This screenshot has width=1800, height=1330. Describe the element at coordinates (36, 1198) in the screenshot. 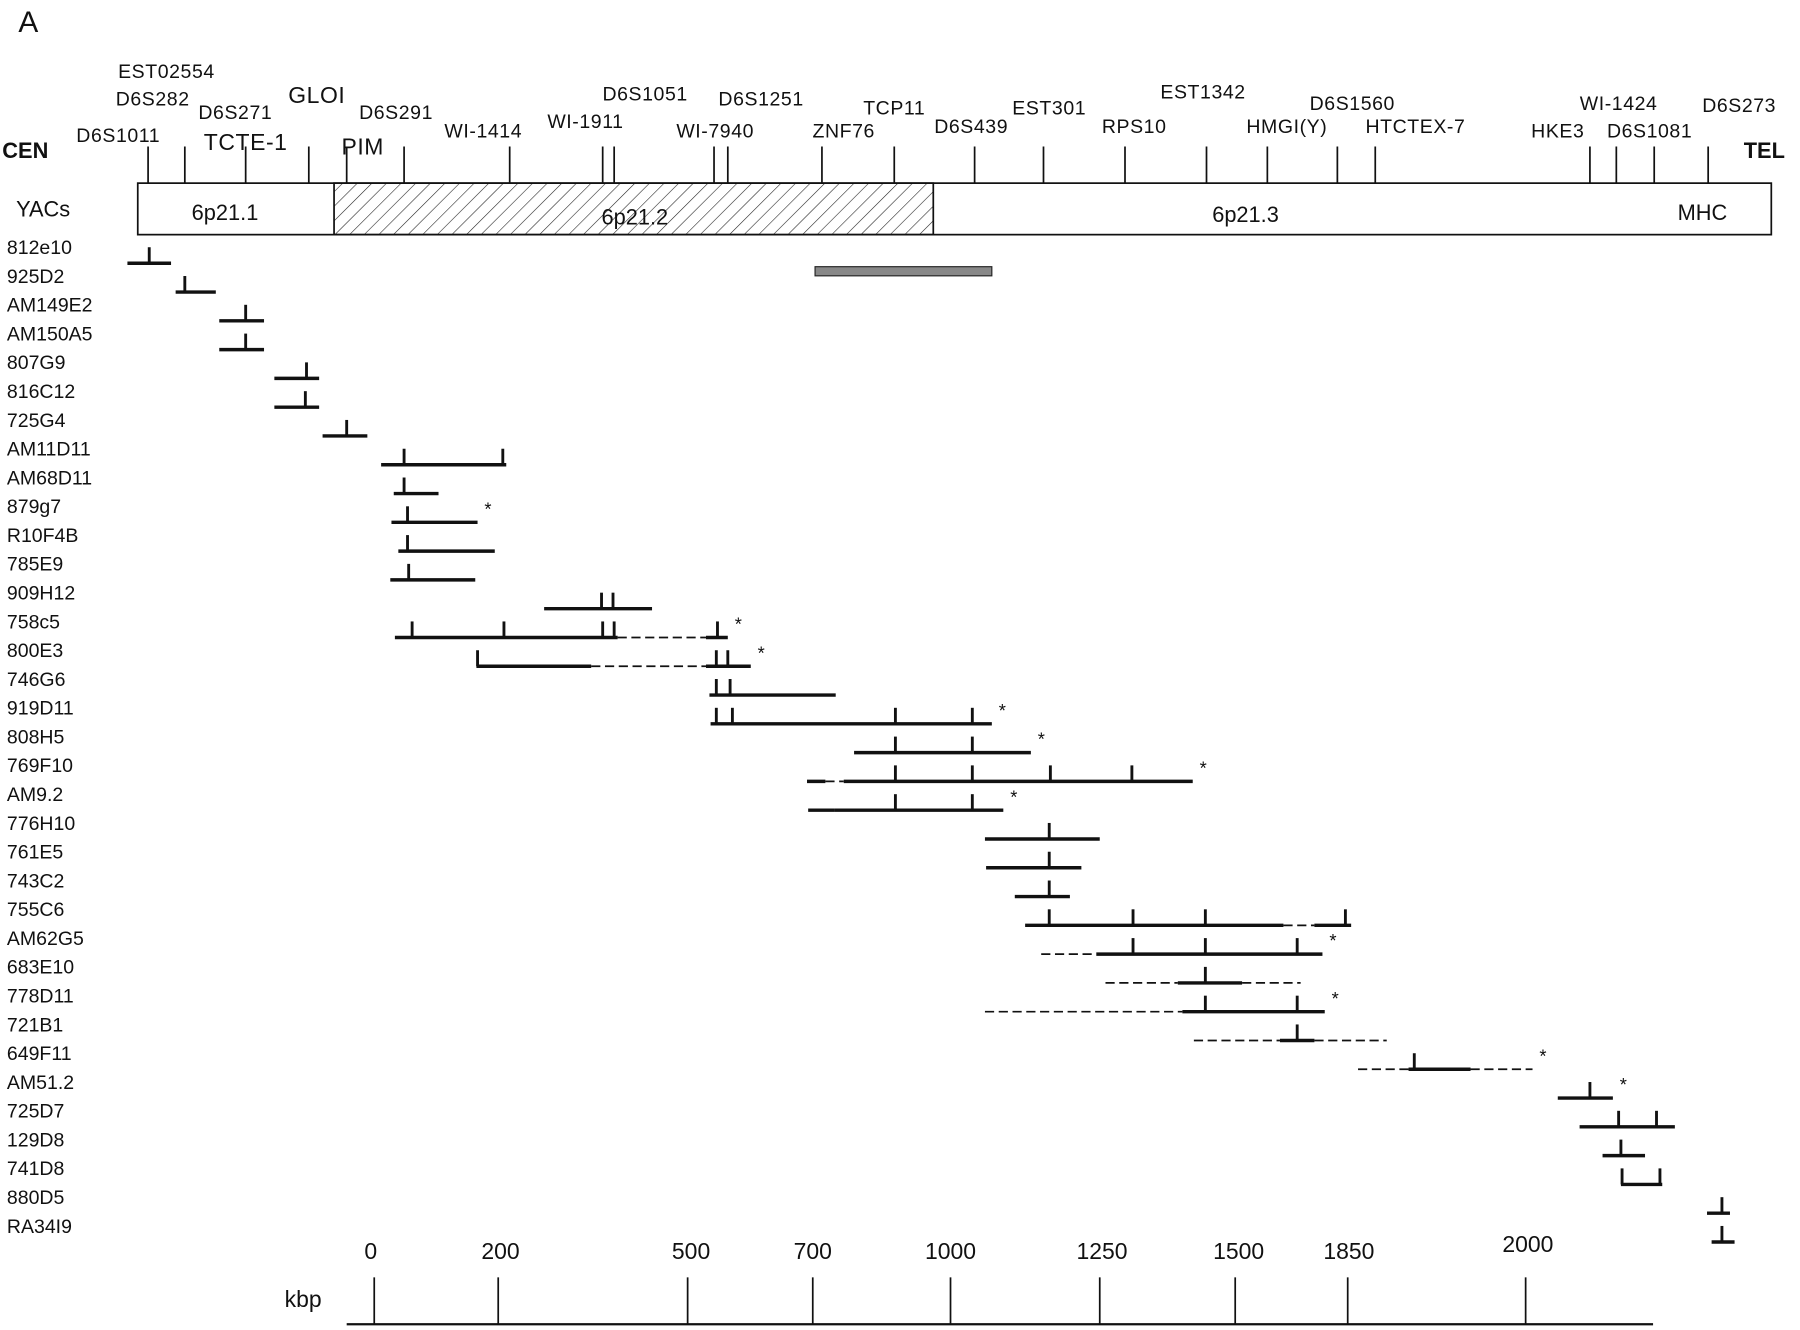

I see `yac-name: 880D5` at that location.